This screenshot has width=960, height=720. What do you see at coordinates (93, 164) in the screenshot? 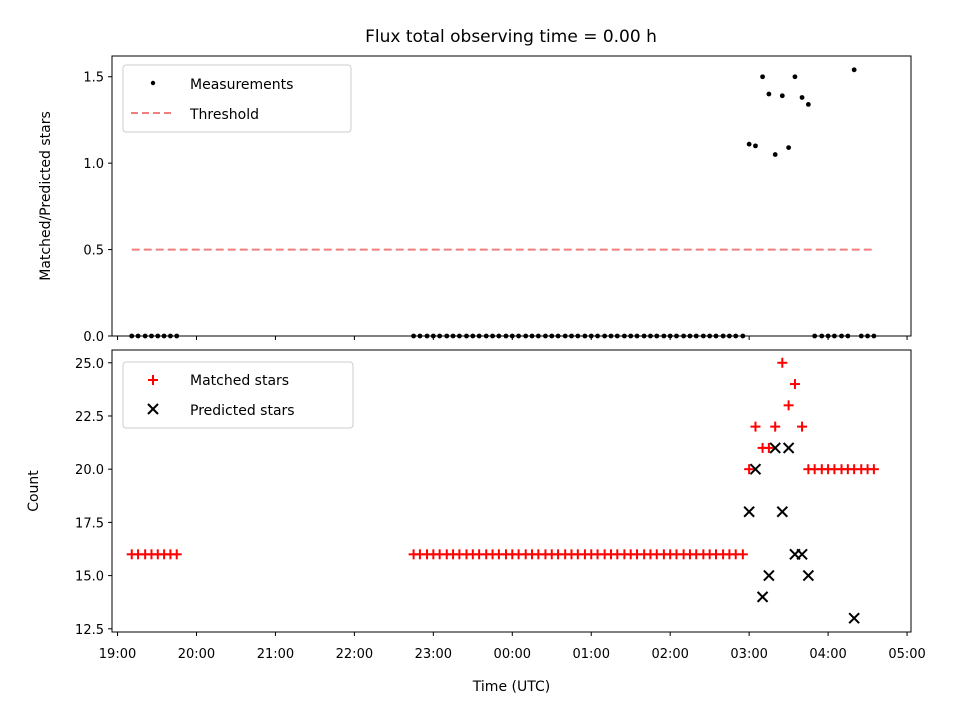
I see `top-y-tick-label: 1.0` at bounding box center [93, 164].